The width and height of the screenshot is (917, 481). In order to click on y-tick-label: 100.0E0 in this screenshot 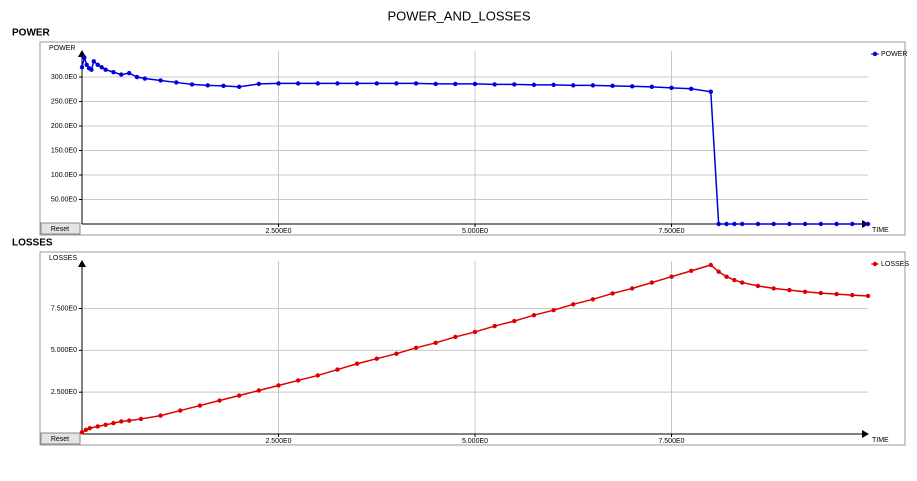, I will do `click(64, 175)`.